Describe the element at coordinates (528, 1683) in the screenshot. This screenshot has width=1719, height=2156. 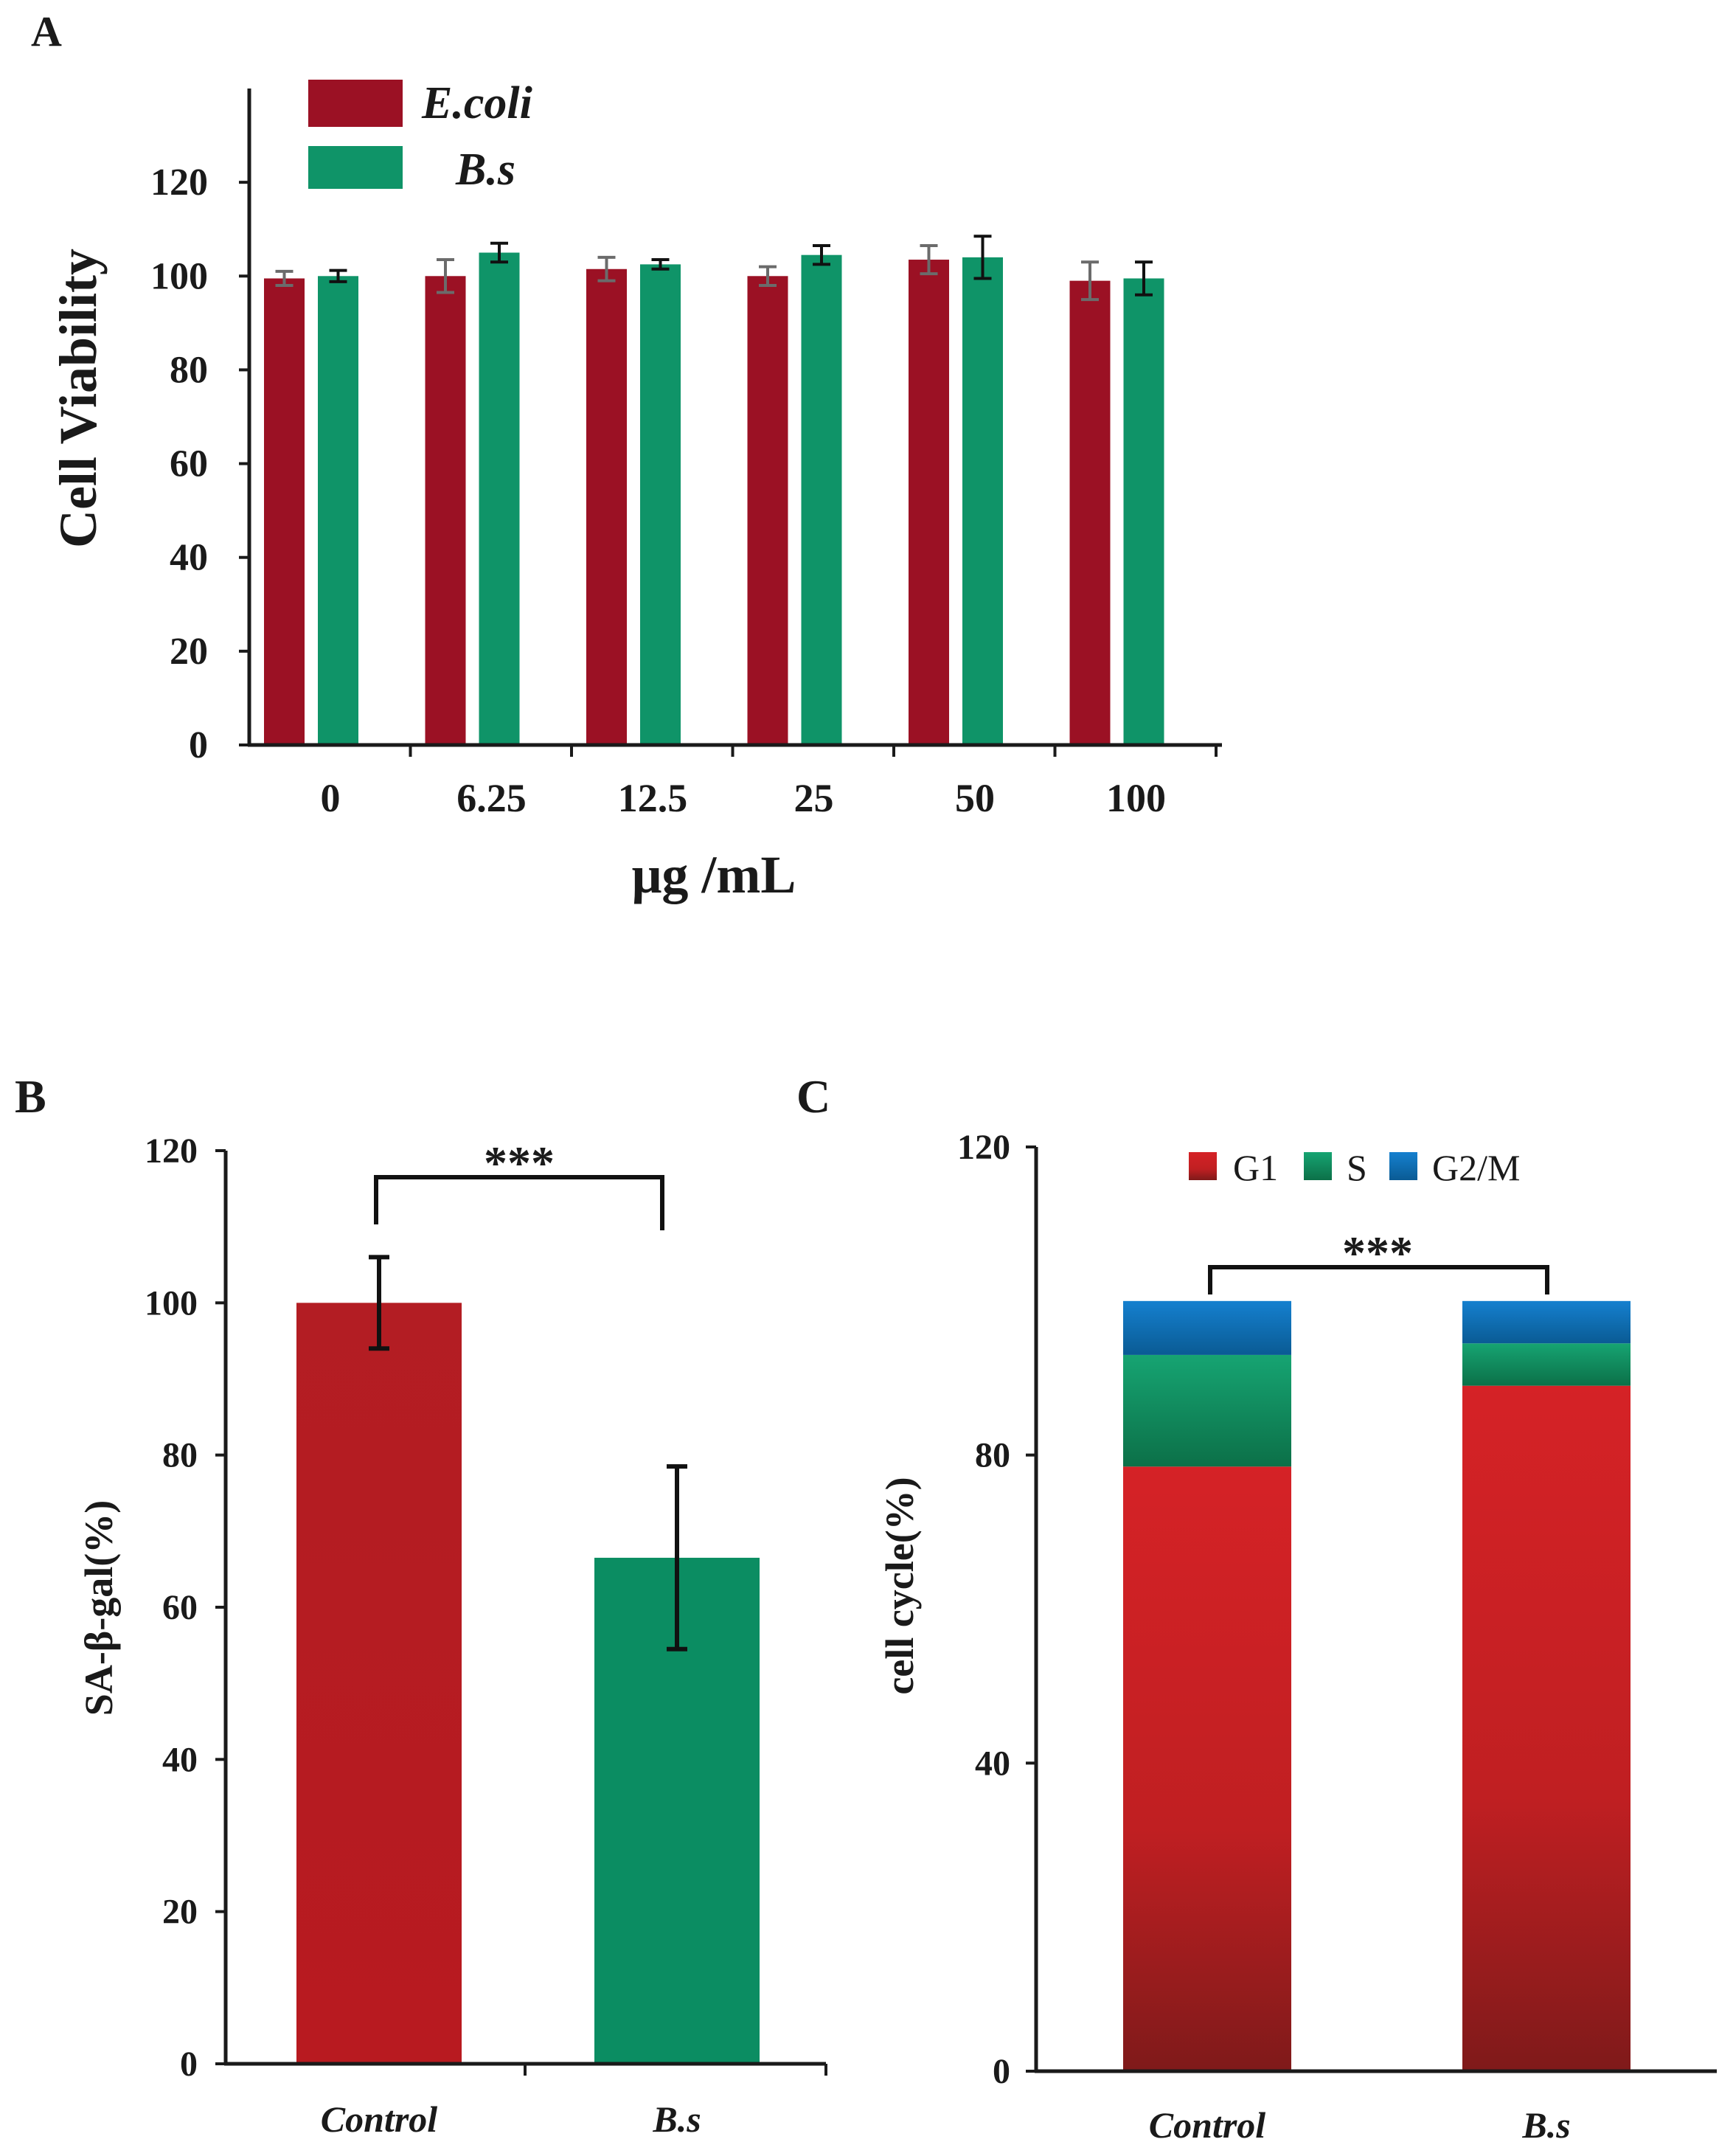
I see `panel-b-bars` at that location.